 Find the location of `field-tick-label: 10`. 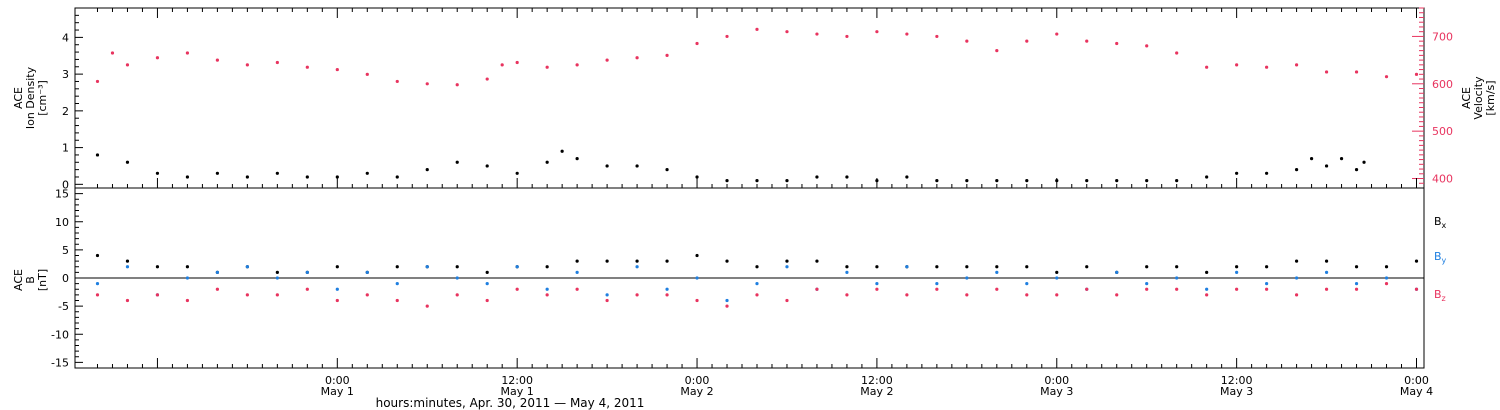

field-tick-label: 10 is located at coordinates (62, 222).